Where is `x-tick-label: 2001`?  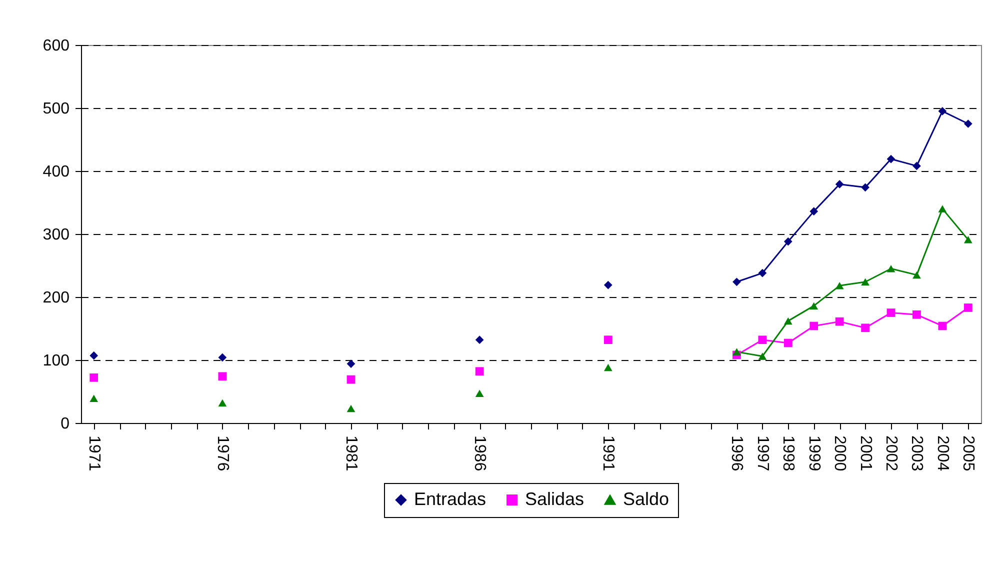 x-tick-label: 2001 is located at coordinates (865, 454).